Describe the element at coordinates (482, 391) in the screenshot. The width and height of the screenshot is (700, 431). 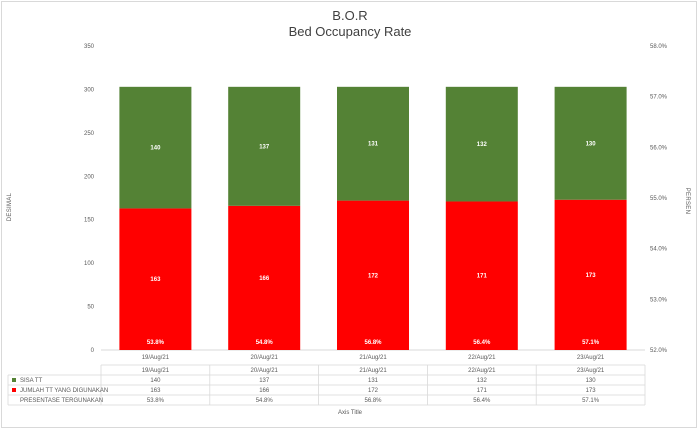
I see `table-cell: 171` at that location.